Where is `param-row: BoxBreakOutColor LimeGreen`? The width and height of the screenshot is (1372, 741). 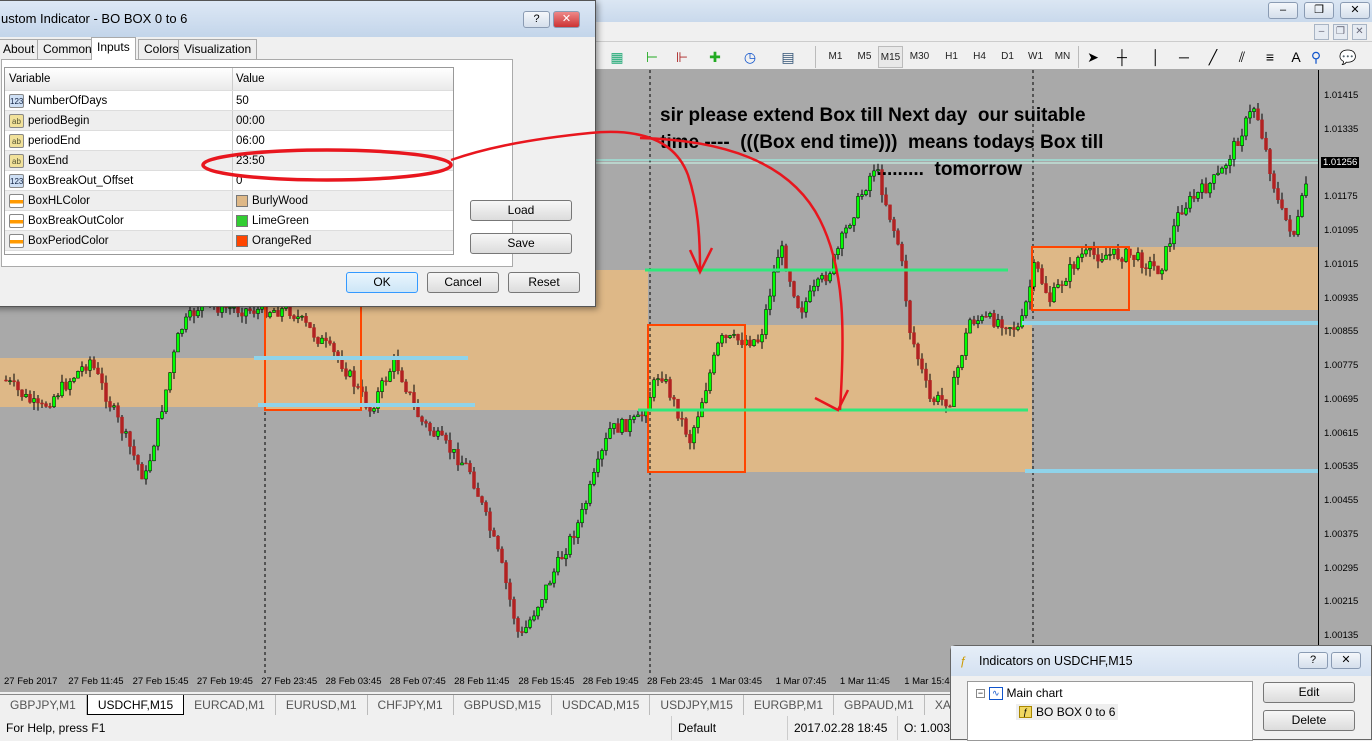 param-row: BoxBreakOutColor LimeGreen is located at coordinates (229, 221).